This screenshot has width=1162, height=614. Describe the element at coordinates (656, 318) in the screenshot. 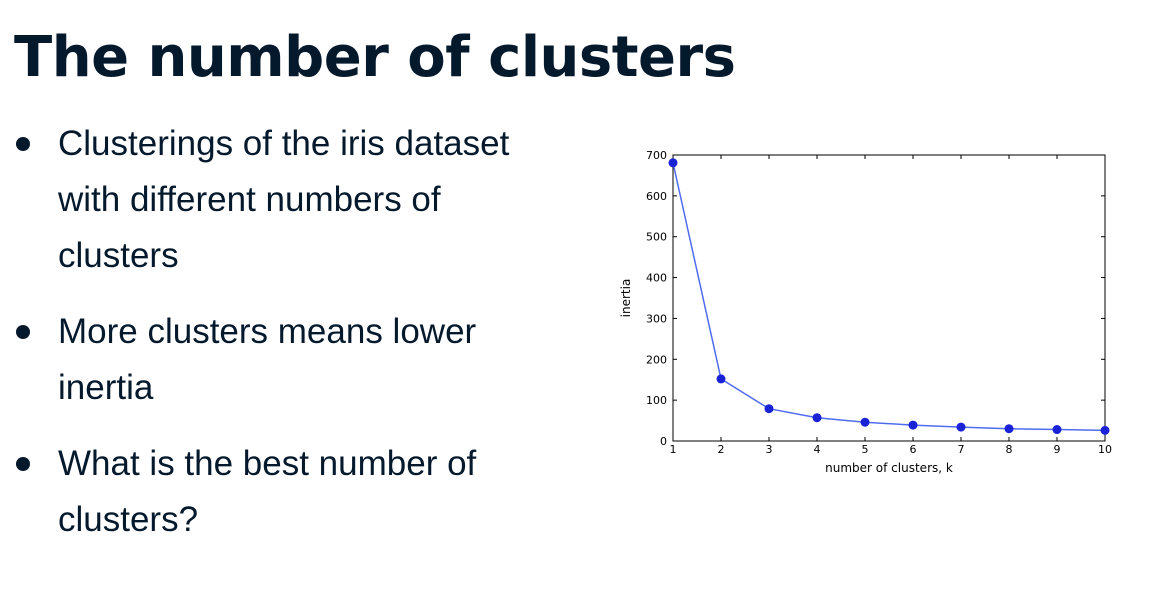

I see `y-tick-label: 300` at that location.